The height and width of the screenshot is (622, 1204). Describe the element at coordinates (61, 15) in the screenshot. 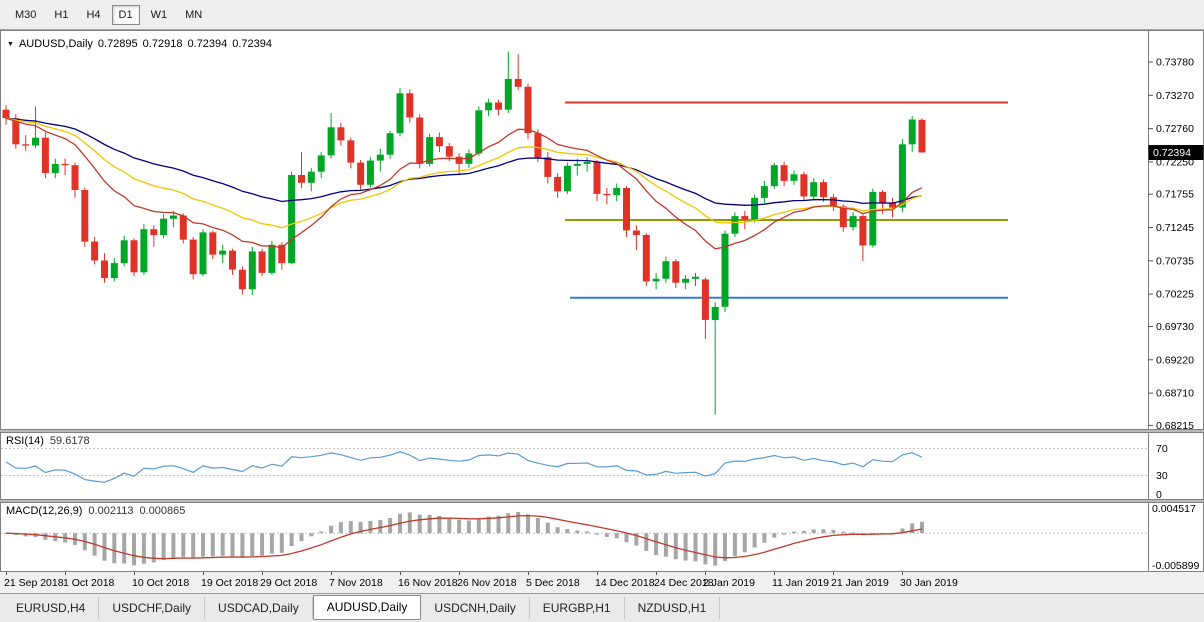

I see `timeframe-button-h1: H1` at that location.